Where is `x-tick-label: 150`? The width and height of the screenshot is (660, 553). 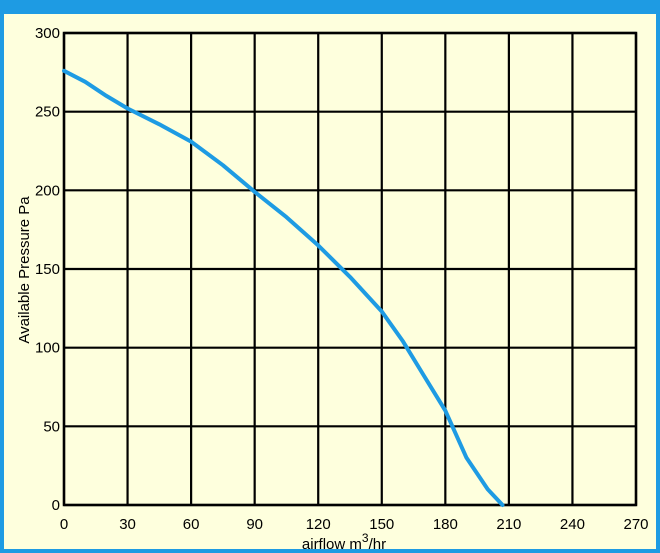
x-tick-label: 150 is located at coordinates (381, 524).